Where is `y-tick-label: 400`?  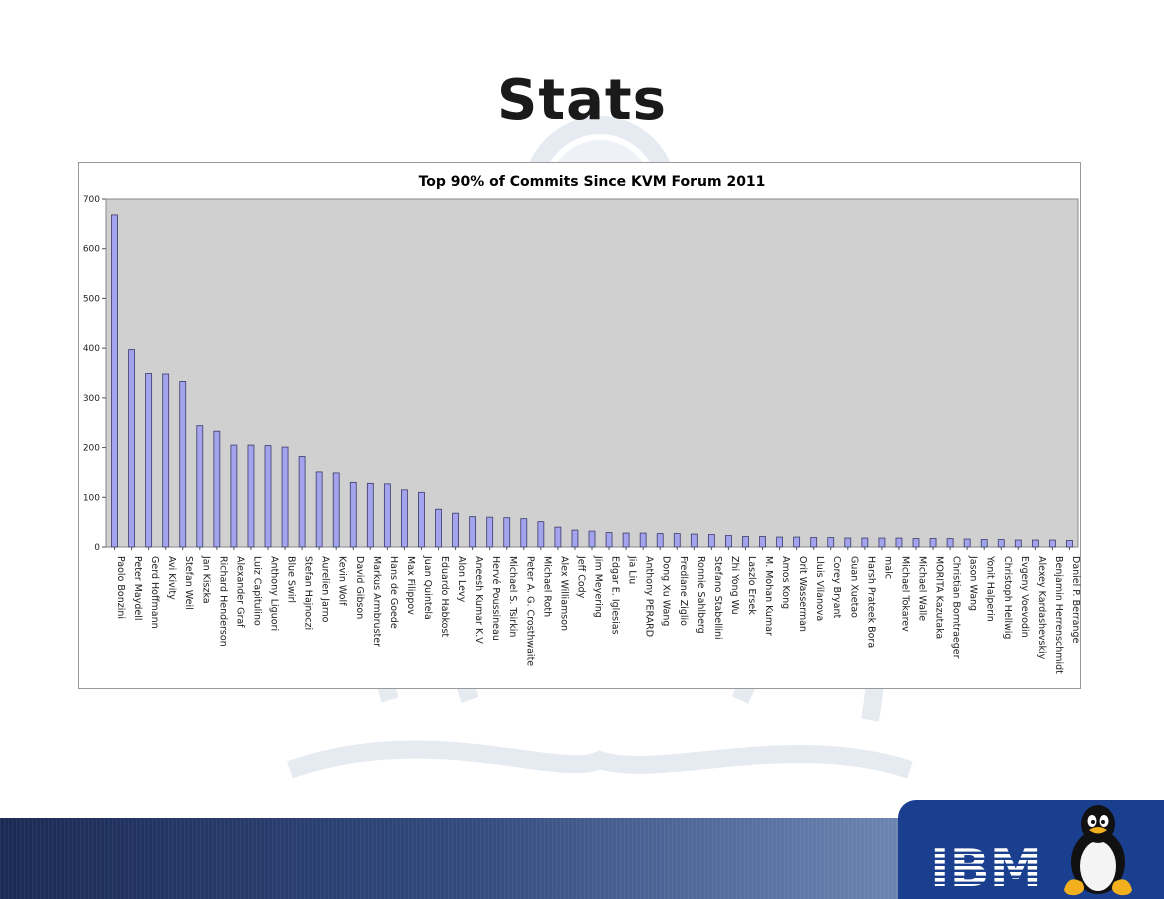 y-tick-label: 400 is located at coordinates (91, 349).